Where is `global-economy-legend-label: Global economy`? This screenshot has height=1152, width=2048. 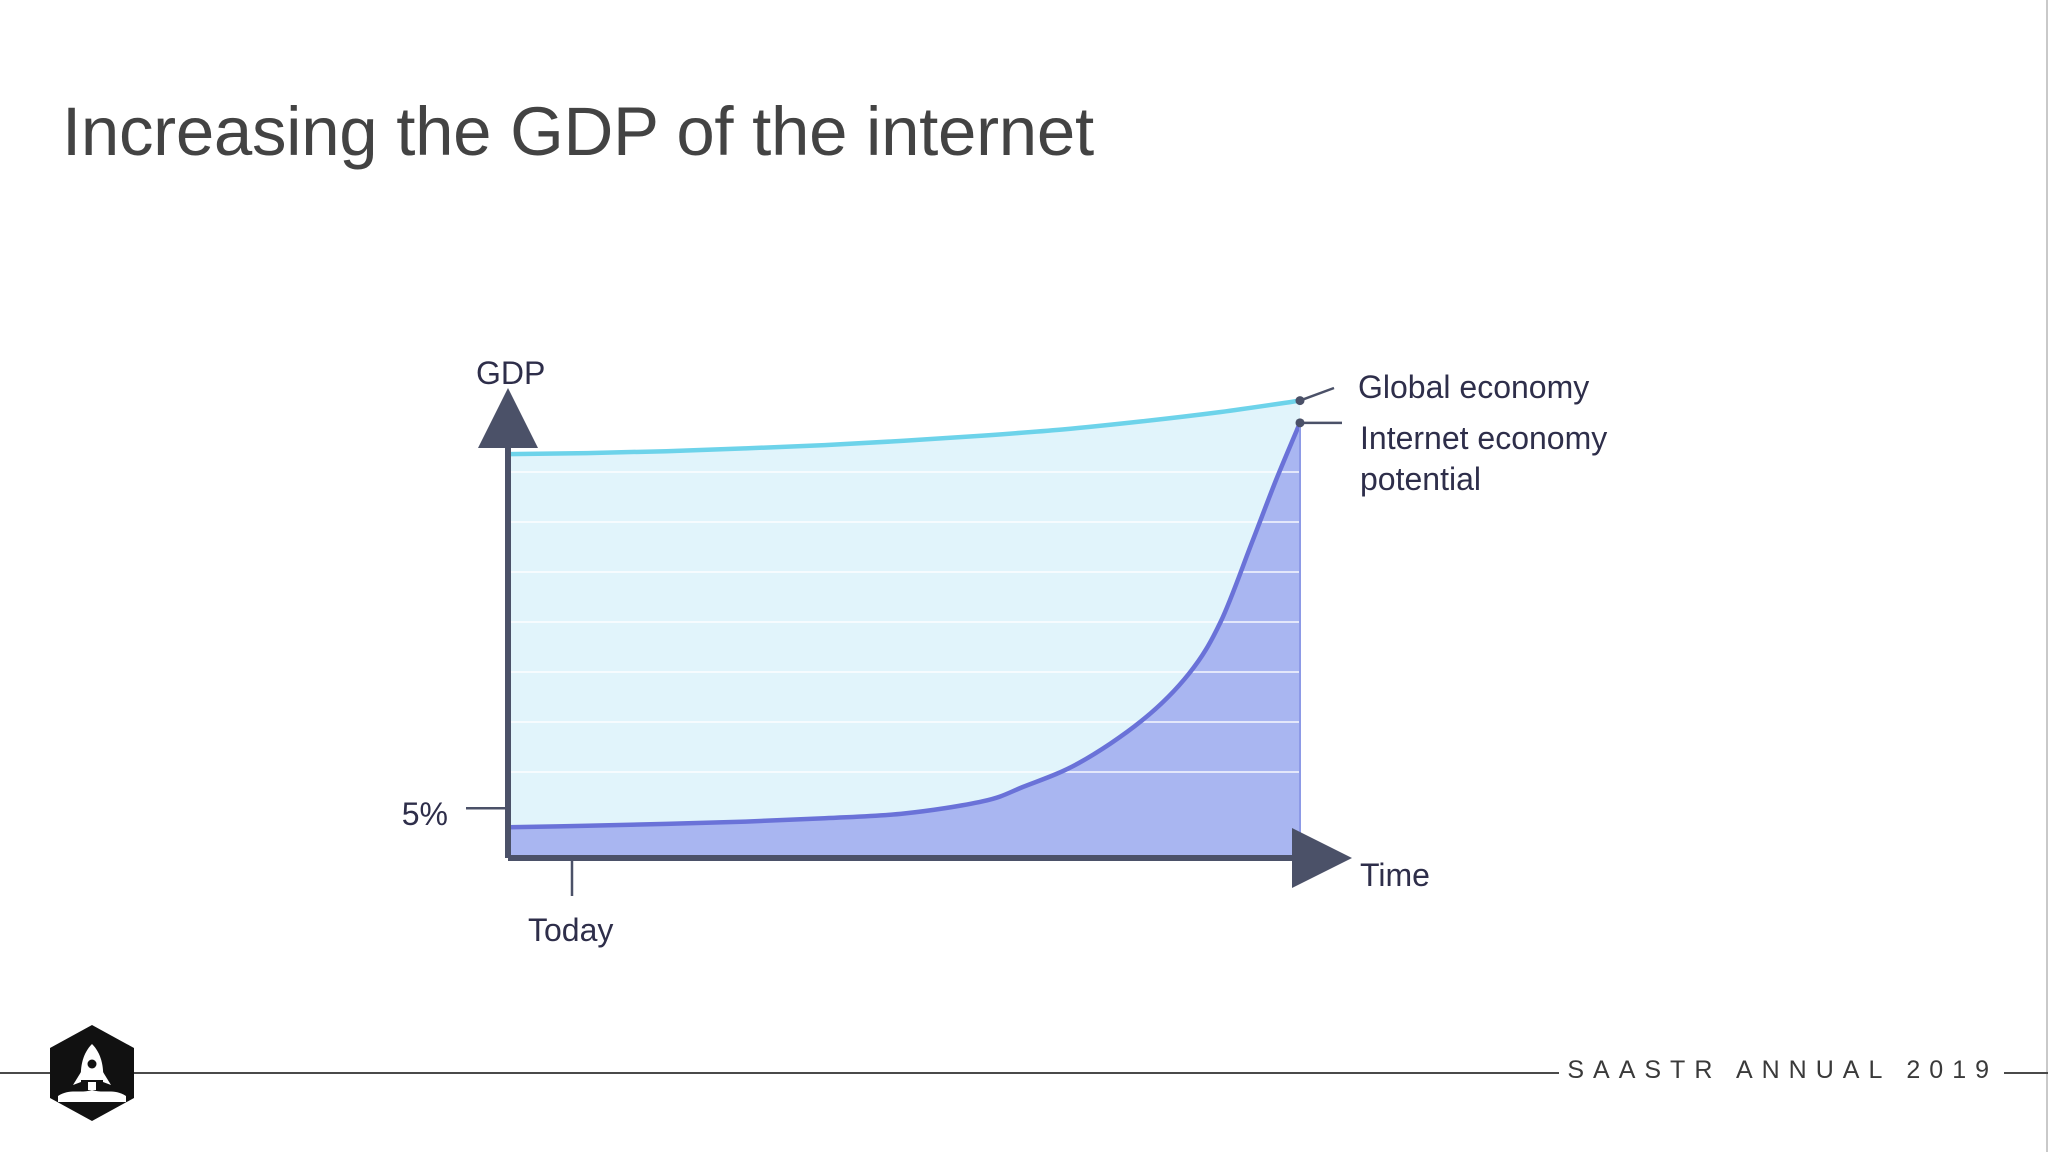 global-economy-legend-label: Global economy is located at coordinates (1473, 387).